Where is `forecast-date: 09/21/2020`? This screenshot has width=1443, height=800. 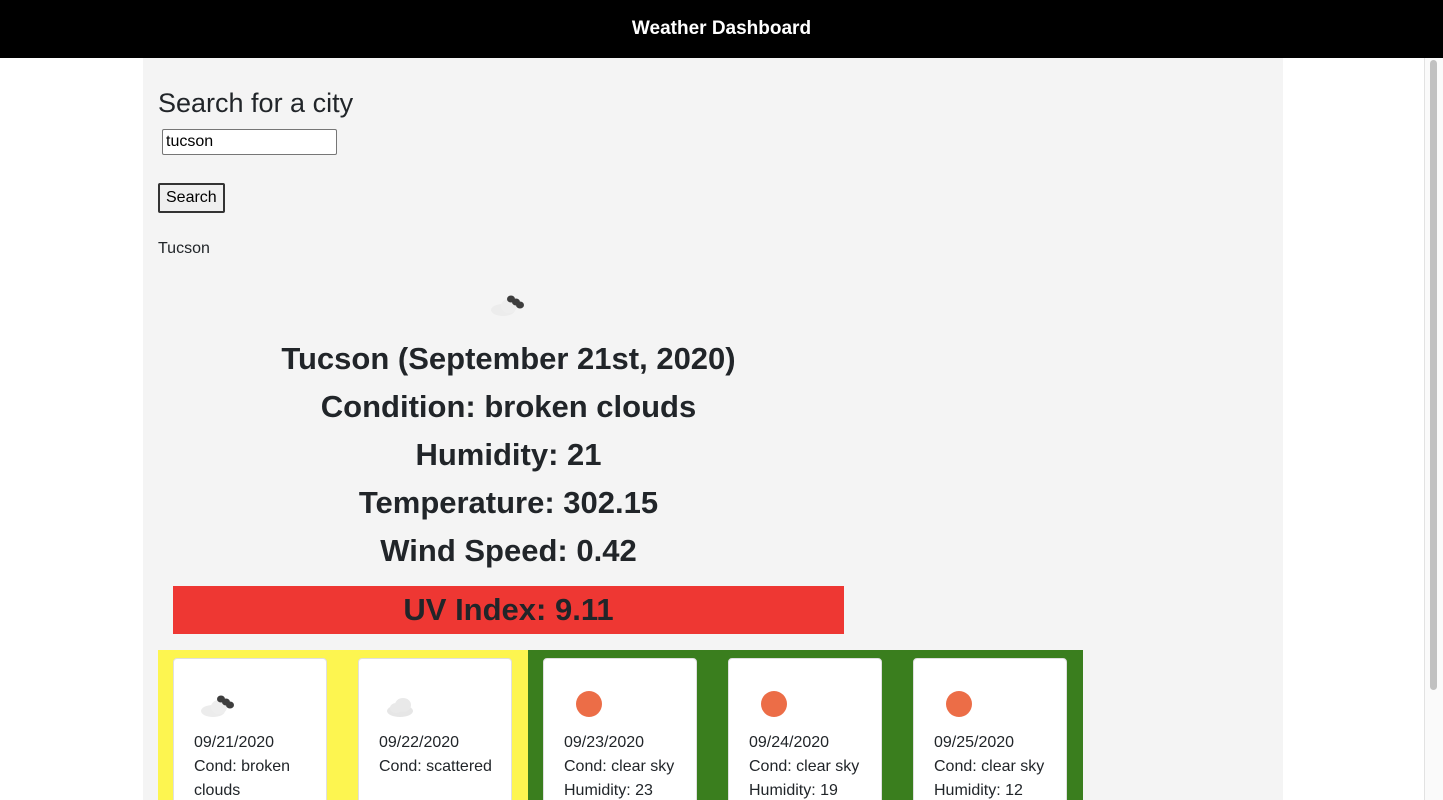
forecast-date: 09/21/2020 is located at coordinates (234, 742).